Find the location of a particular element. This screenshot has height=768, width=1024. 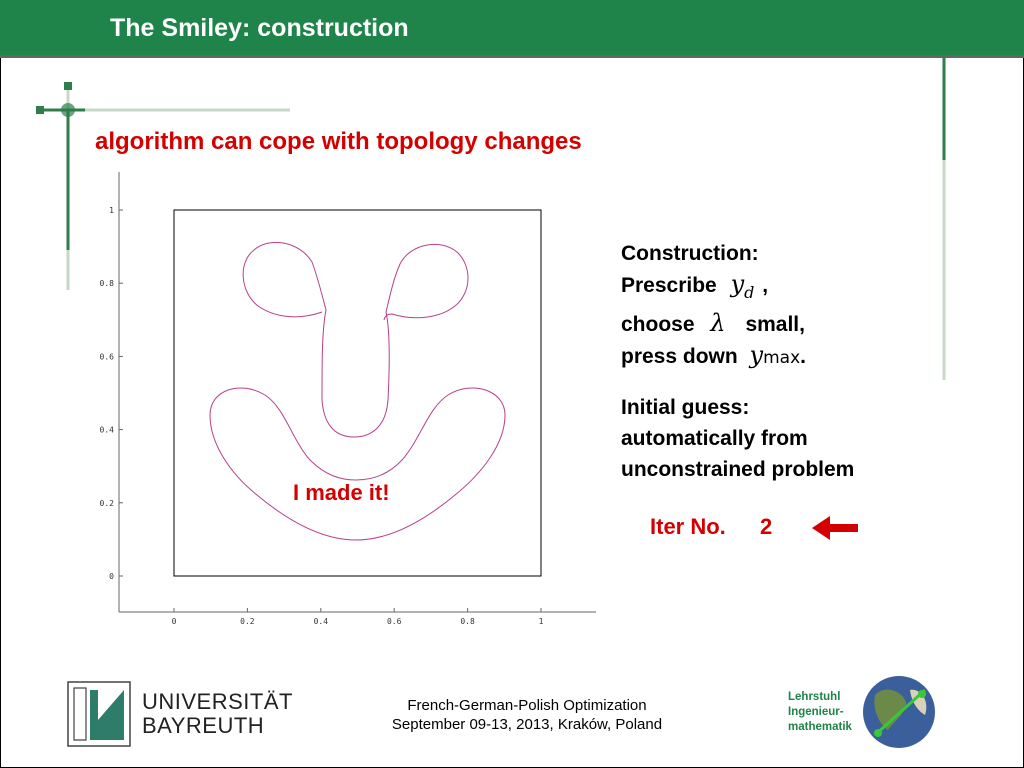

smiley-curves is located at coordinates (357, 391).